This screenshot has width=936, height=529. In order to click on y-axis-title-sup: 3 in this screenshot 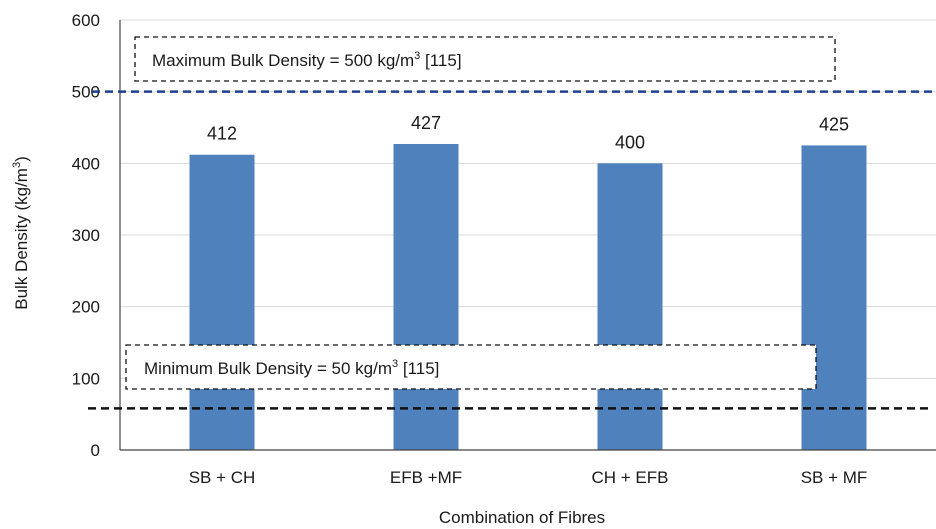, I will do `click(17, 165)`.